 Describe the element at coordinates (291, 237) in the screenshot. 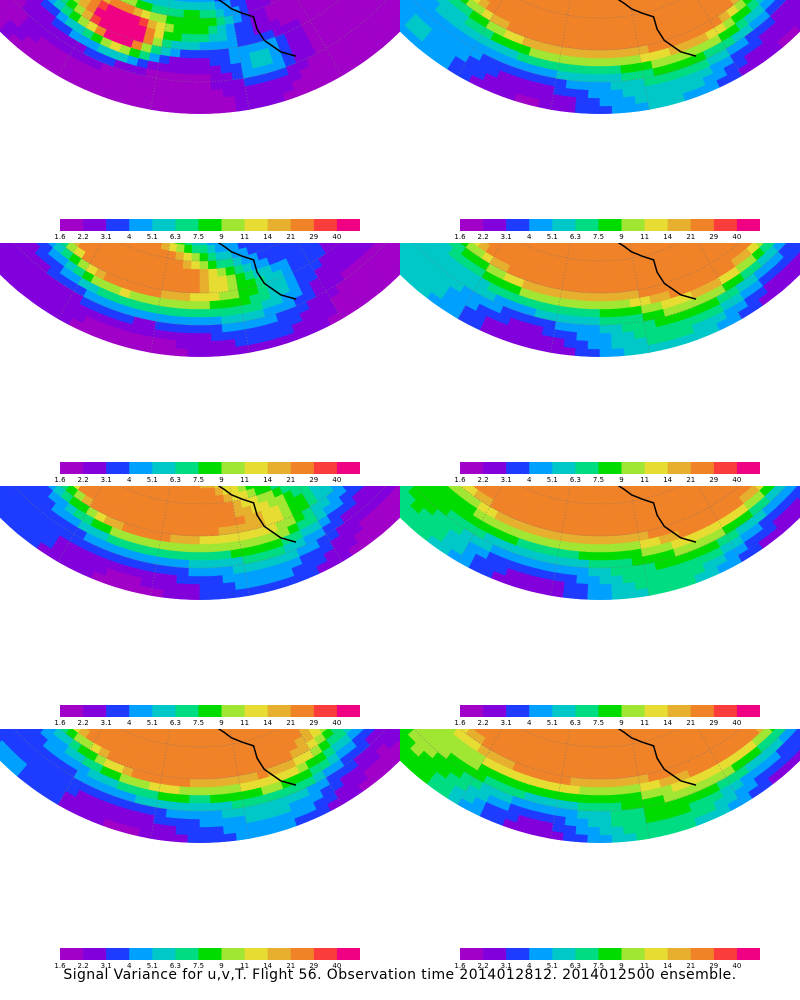

I see `colorbar-label: 21` at that location.